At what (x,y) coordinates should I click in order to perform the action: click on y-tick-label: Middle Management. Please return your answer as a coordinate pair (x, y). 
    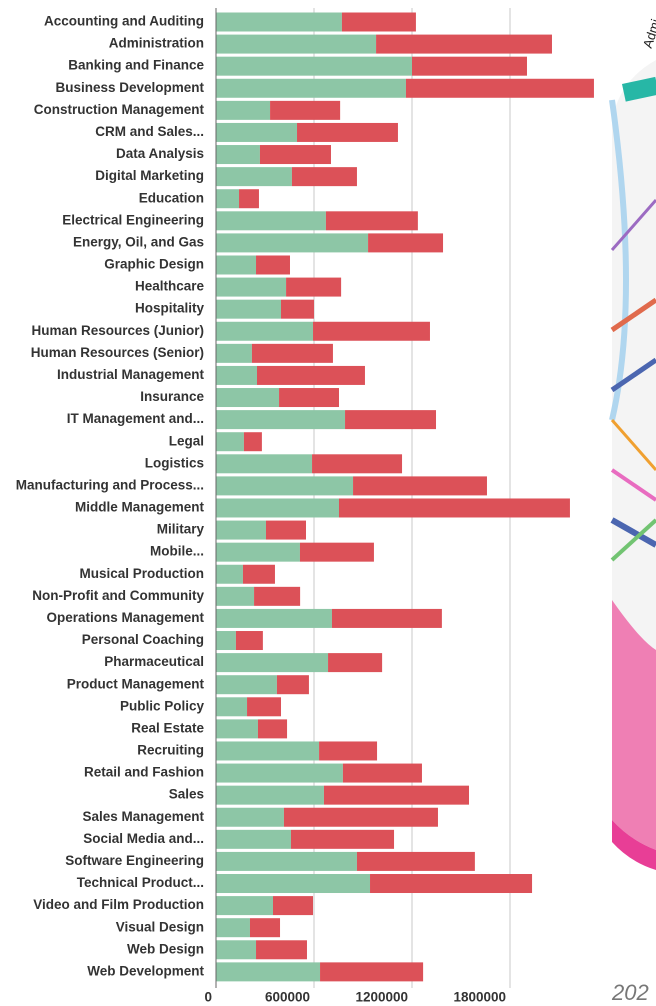
    Looking at the image, I should click on (140, 507).